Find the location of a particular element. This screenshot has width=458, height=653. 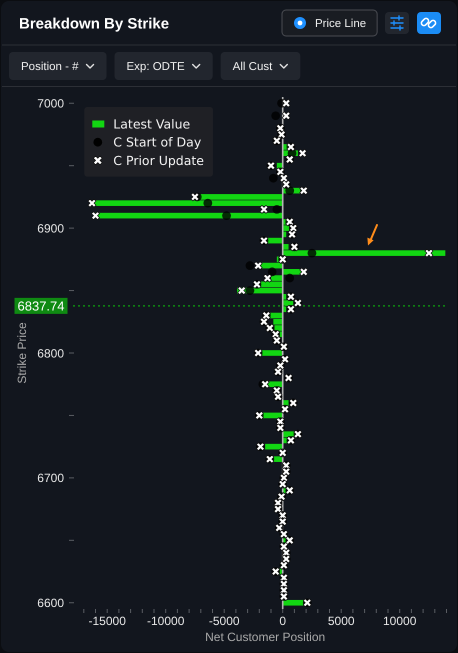

y-tick-label: 6900 is located at coordinates (50, 228).